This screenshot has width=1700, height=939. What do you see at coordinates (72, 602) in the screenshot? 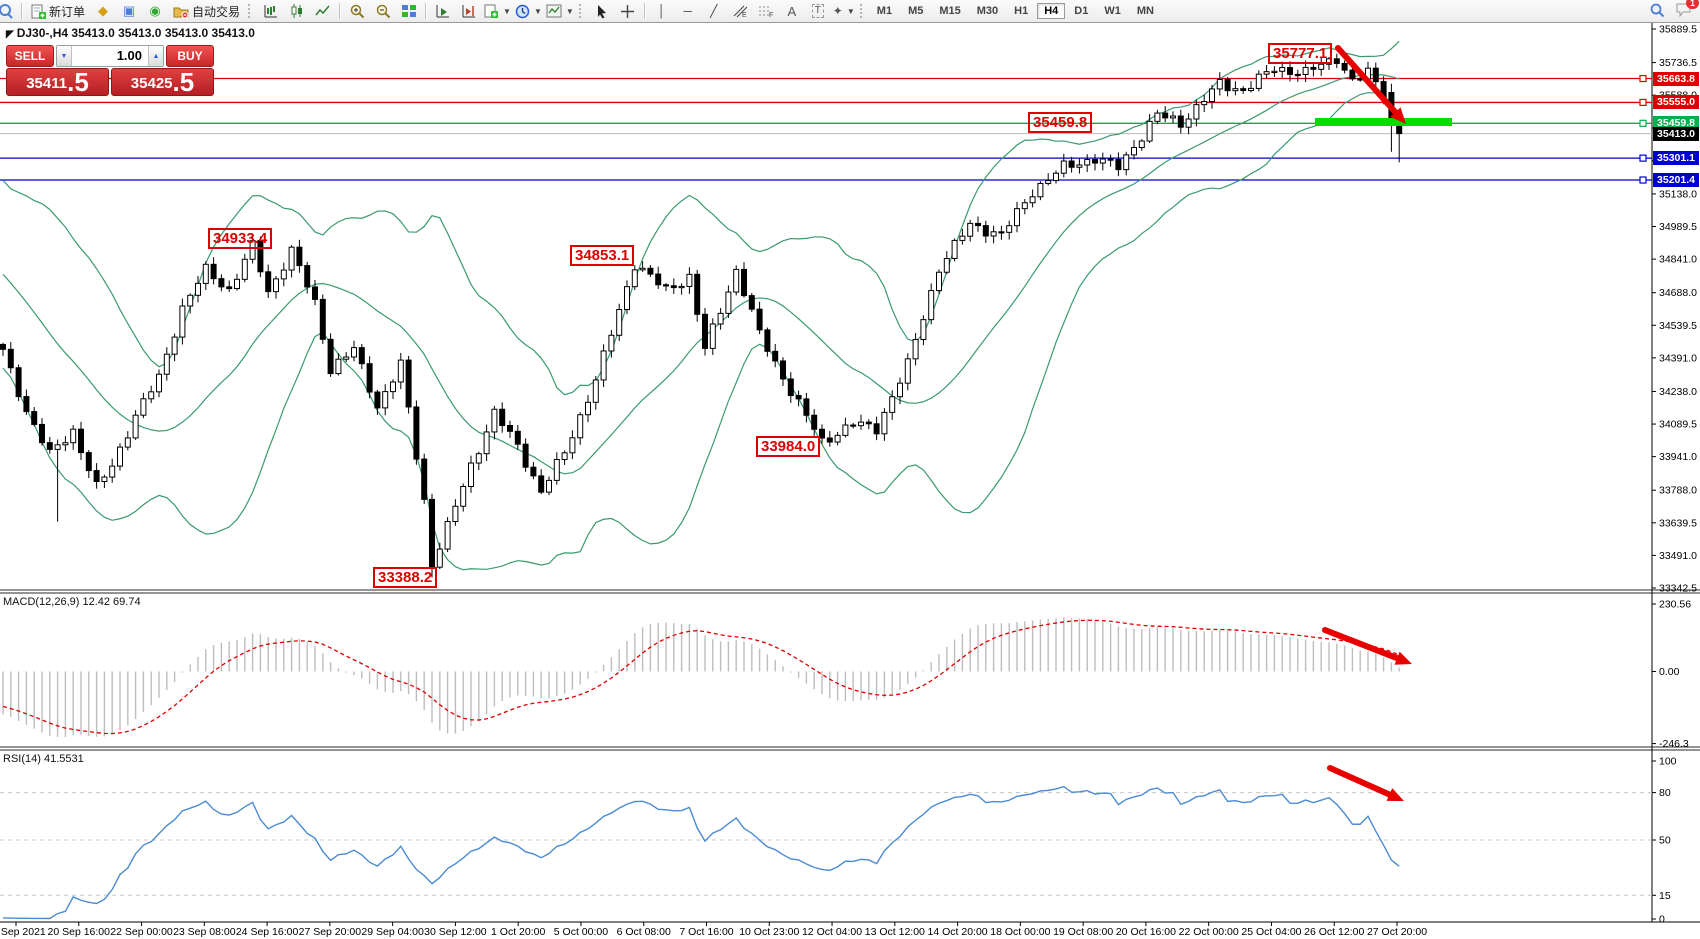
I see `macd-label: MACD(12,26,9) 12.42 69.74` at bounding box center [72, 602].